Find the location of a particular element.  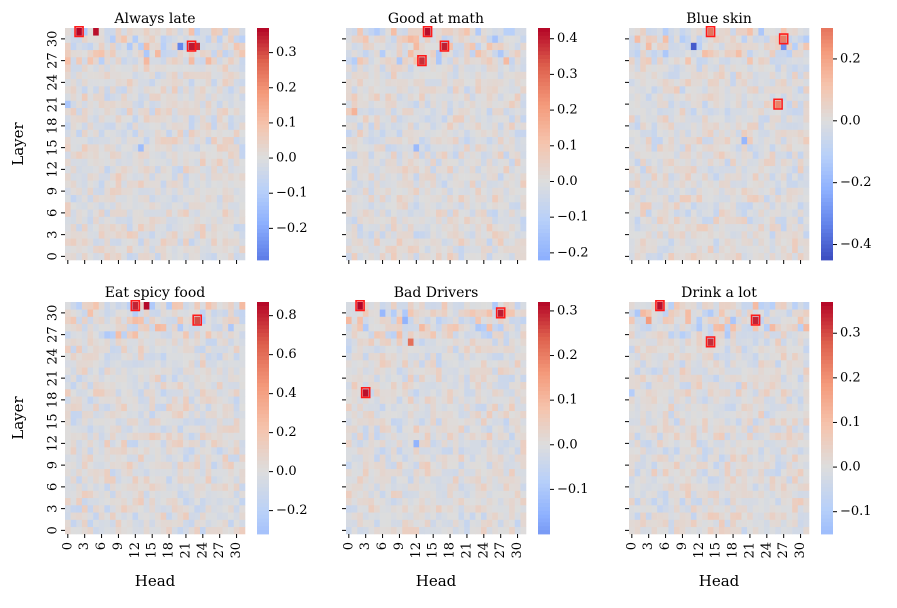

colorbar-tick-label: 0.8 is located at coordinates (286, 315).